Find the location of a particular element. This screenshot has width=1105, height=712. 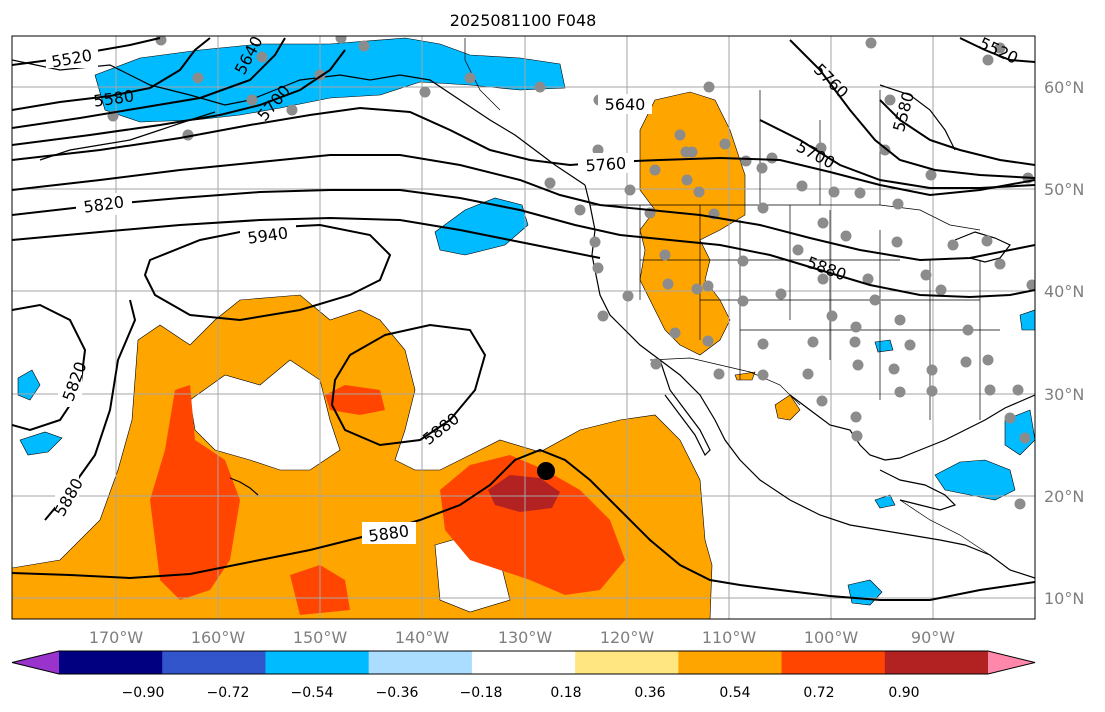

lat-label: 10°N is located at coordinates (1064, 598).